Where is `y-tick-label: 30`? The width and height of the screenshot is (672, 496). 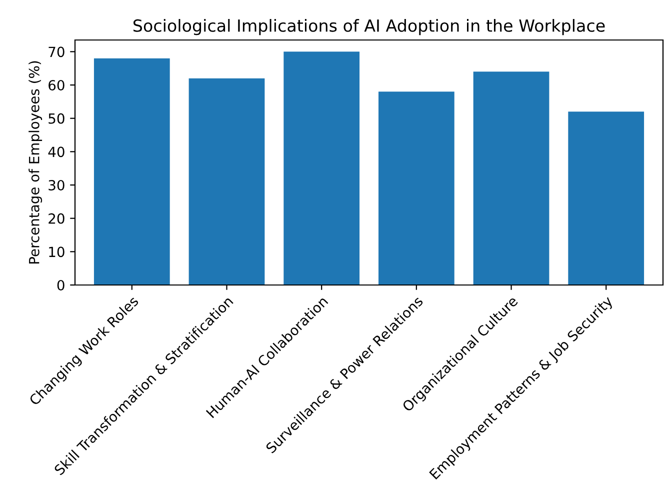 y-tick-label: 30 is located at coordinates (56, 185).